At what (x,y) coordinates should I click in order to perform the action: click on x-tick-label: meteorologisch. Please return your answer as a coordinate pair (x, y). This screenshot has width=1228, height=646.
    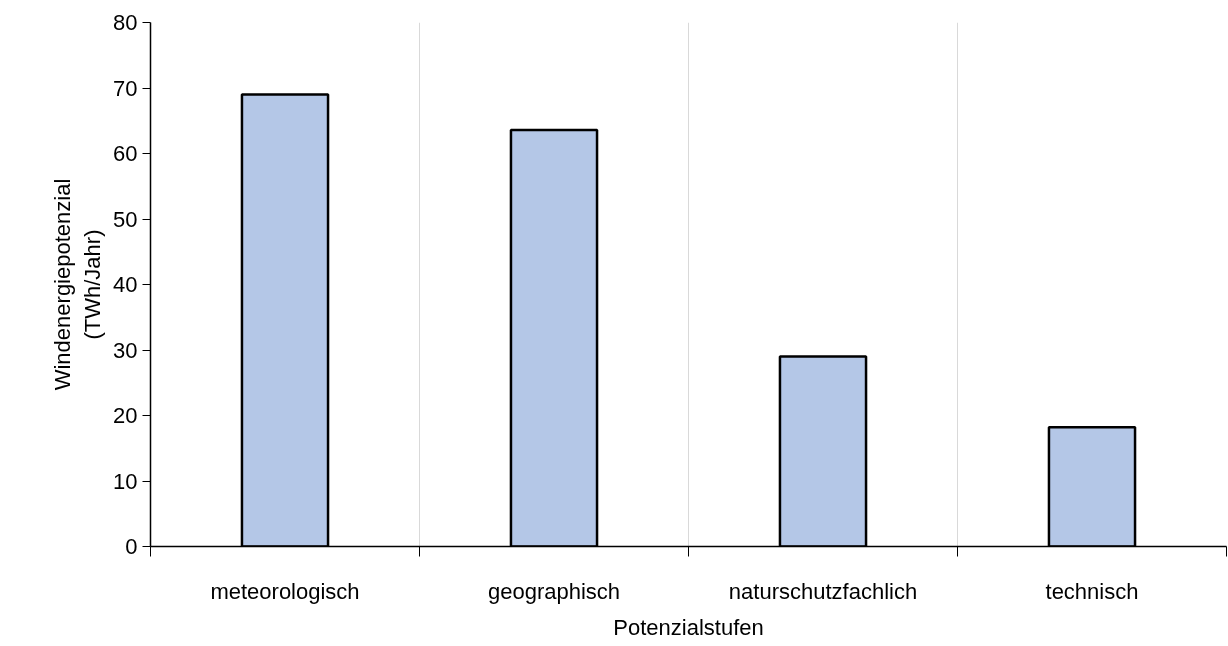
    Looking at the image, I should click on (285, 591).